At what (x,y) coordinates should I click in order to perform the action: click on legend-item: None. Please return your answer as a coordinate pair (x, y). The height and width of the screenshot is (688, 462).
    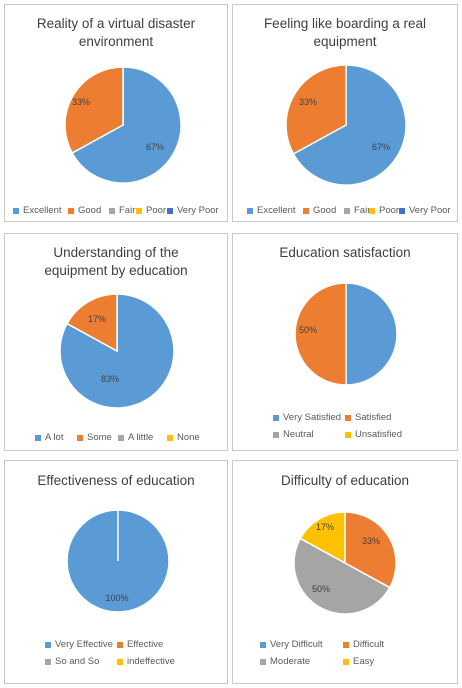
    Looking at the image, I should click on (183, 437).